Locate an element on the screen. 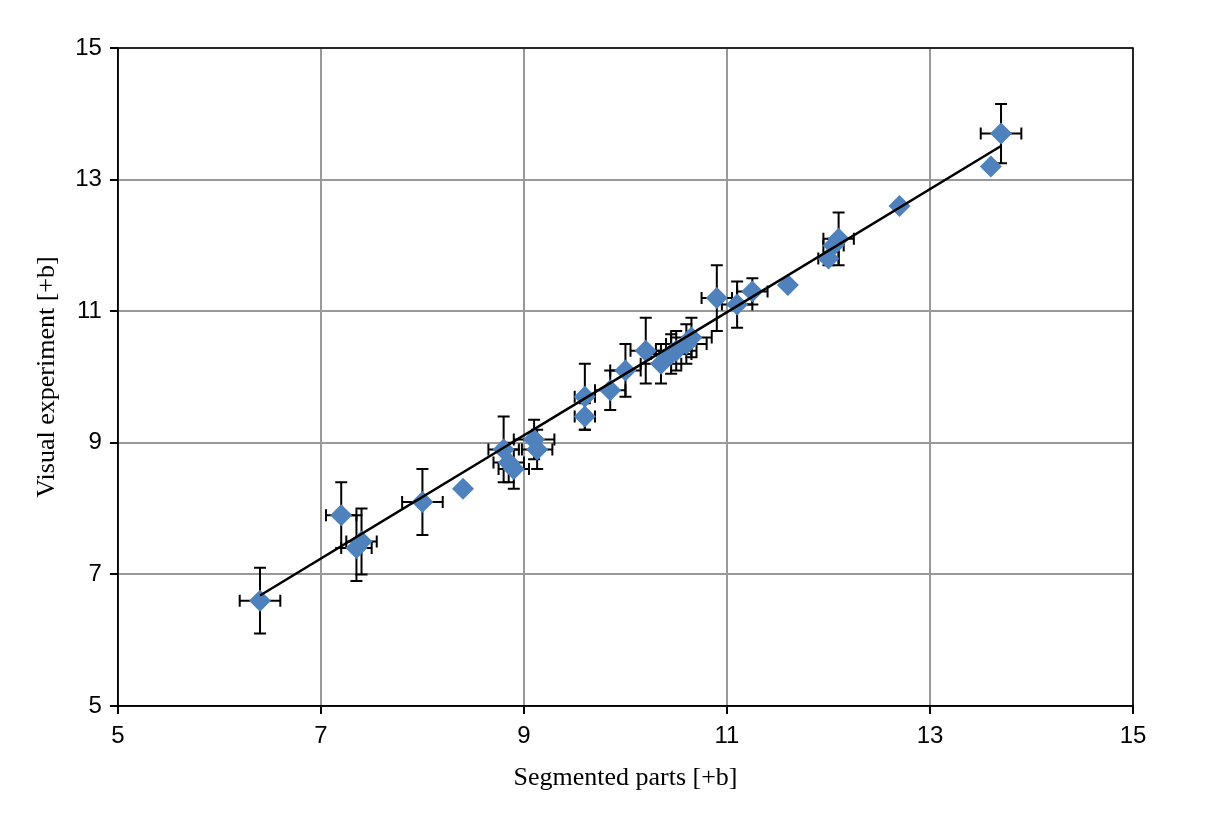 This screenshot has height=813, width=1213. y-tick-label: 5 is located at coordinates (95, 704).